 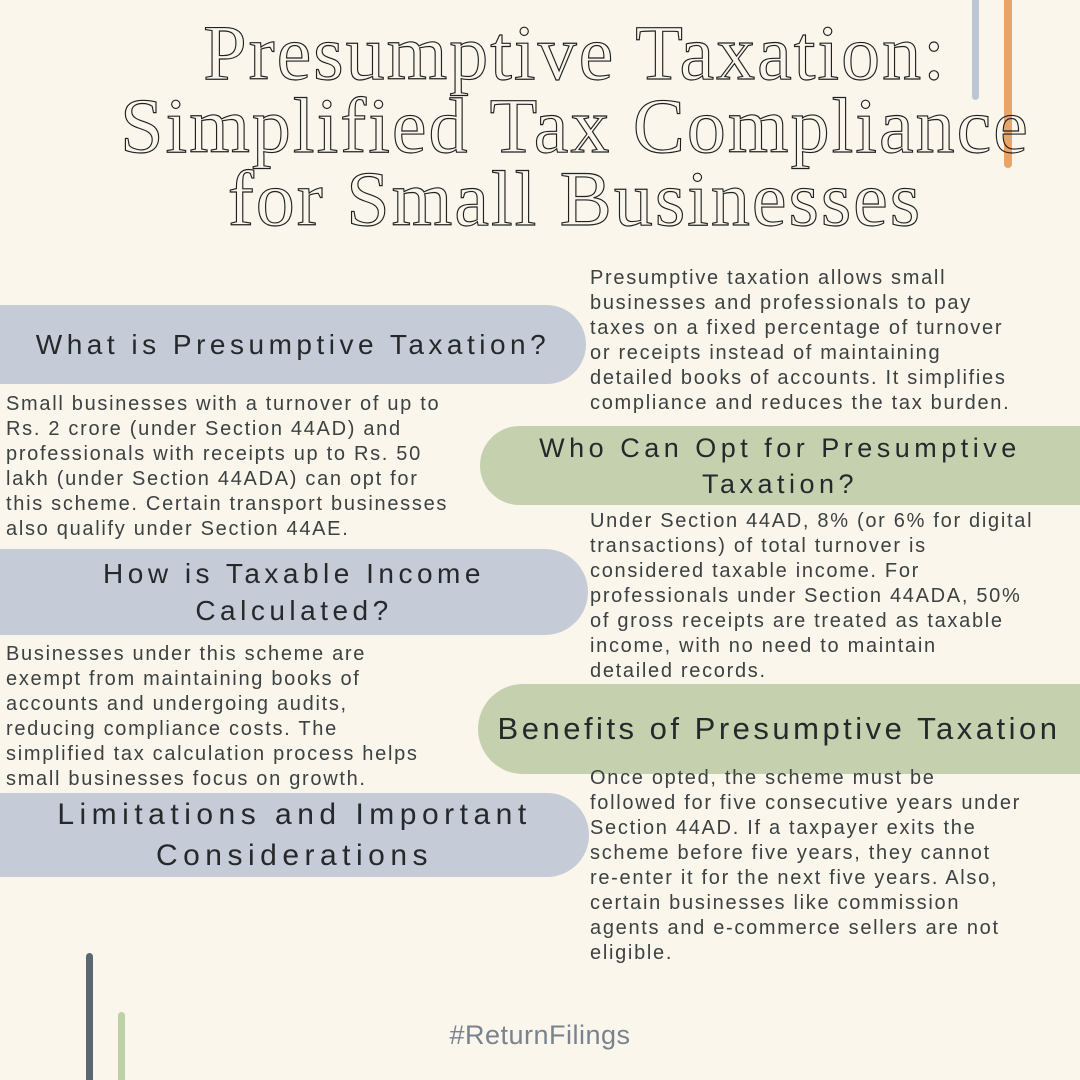 I want to click on decorative-line-top-orange, so click(x=1008, y=84).